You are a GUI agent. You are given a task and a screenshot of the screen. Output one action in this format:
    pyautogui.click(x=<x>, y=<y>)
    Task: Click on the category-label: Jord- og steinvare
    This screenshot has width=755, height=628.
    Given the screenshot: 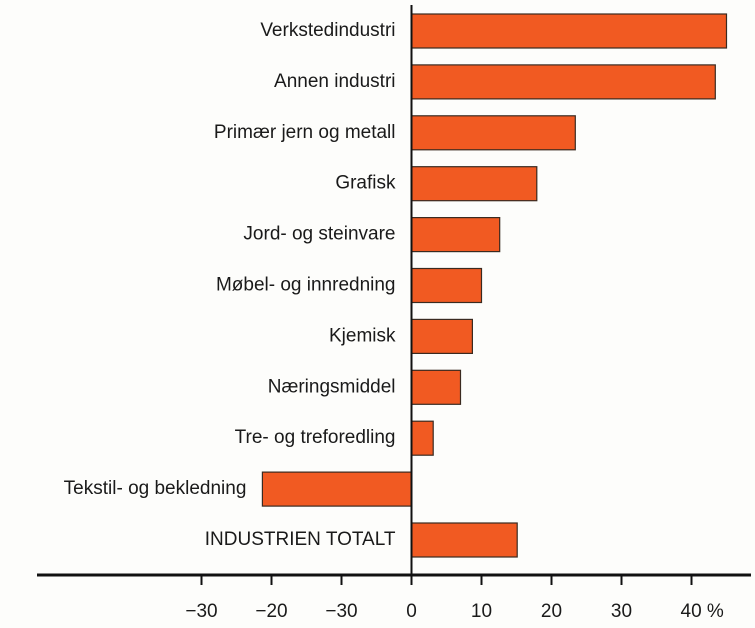 What is the action you would take?
    pyautogui.click(x=319, y=234)
    